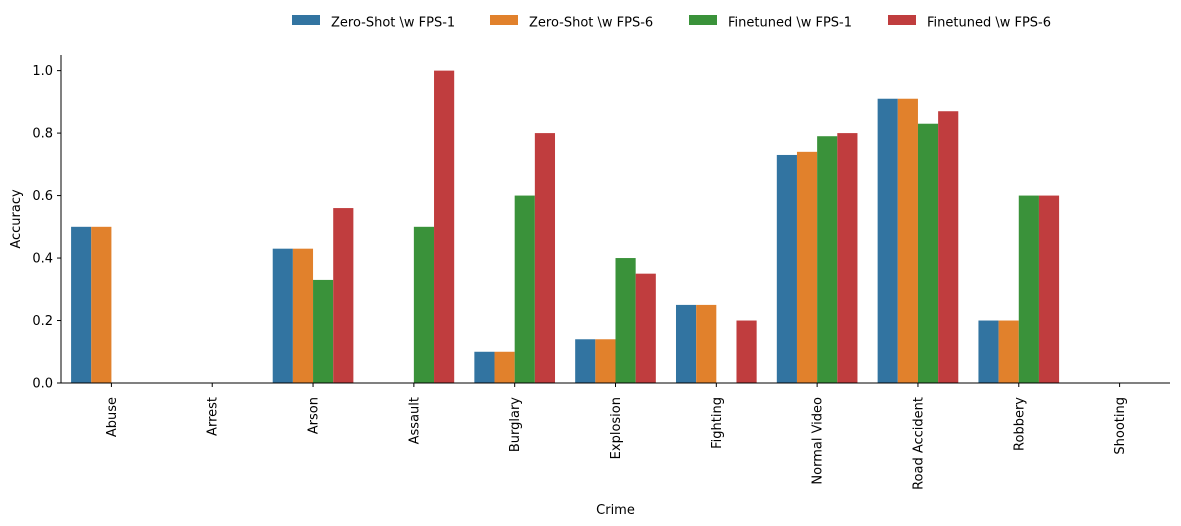 The width and height of the screenshot is (1181, 526). I want to click on legend-label: Zero-Shot \w FPS-1, so click(393, 23).